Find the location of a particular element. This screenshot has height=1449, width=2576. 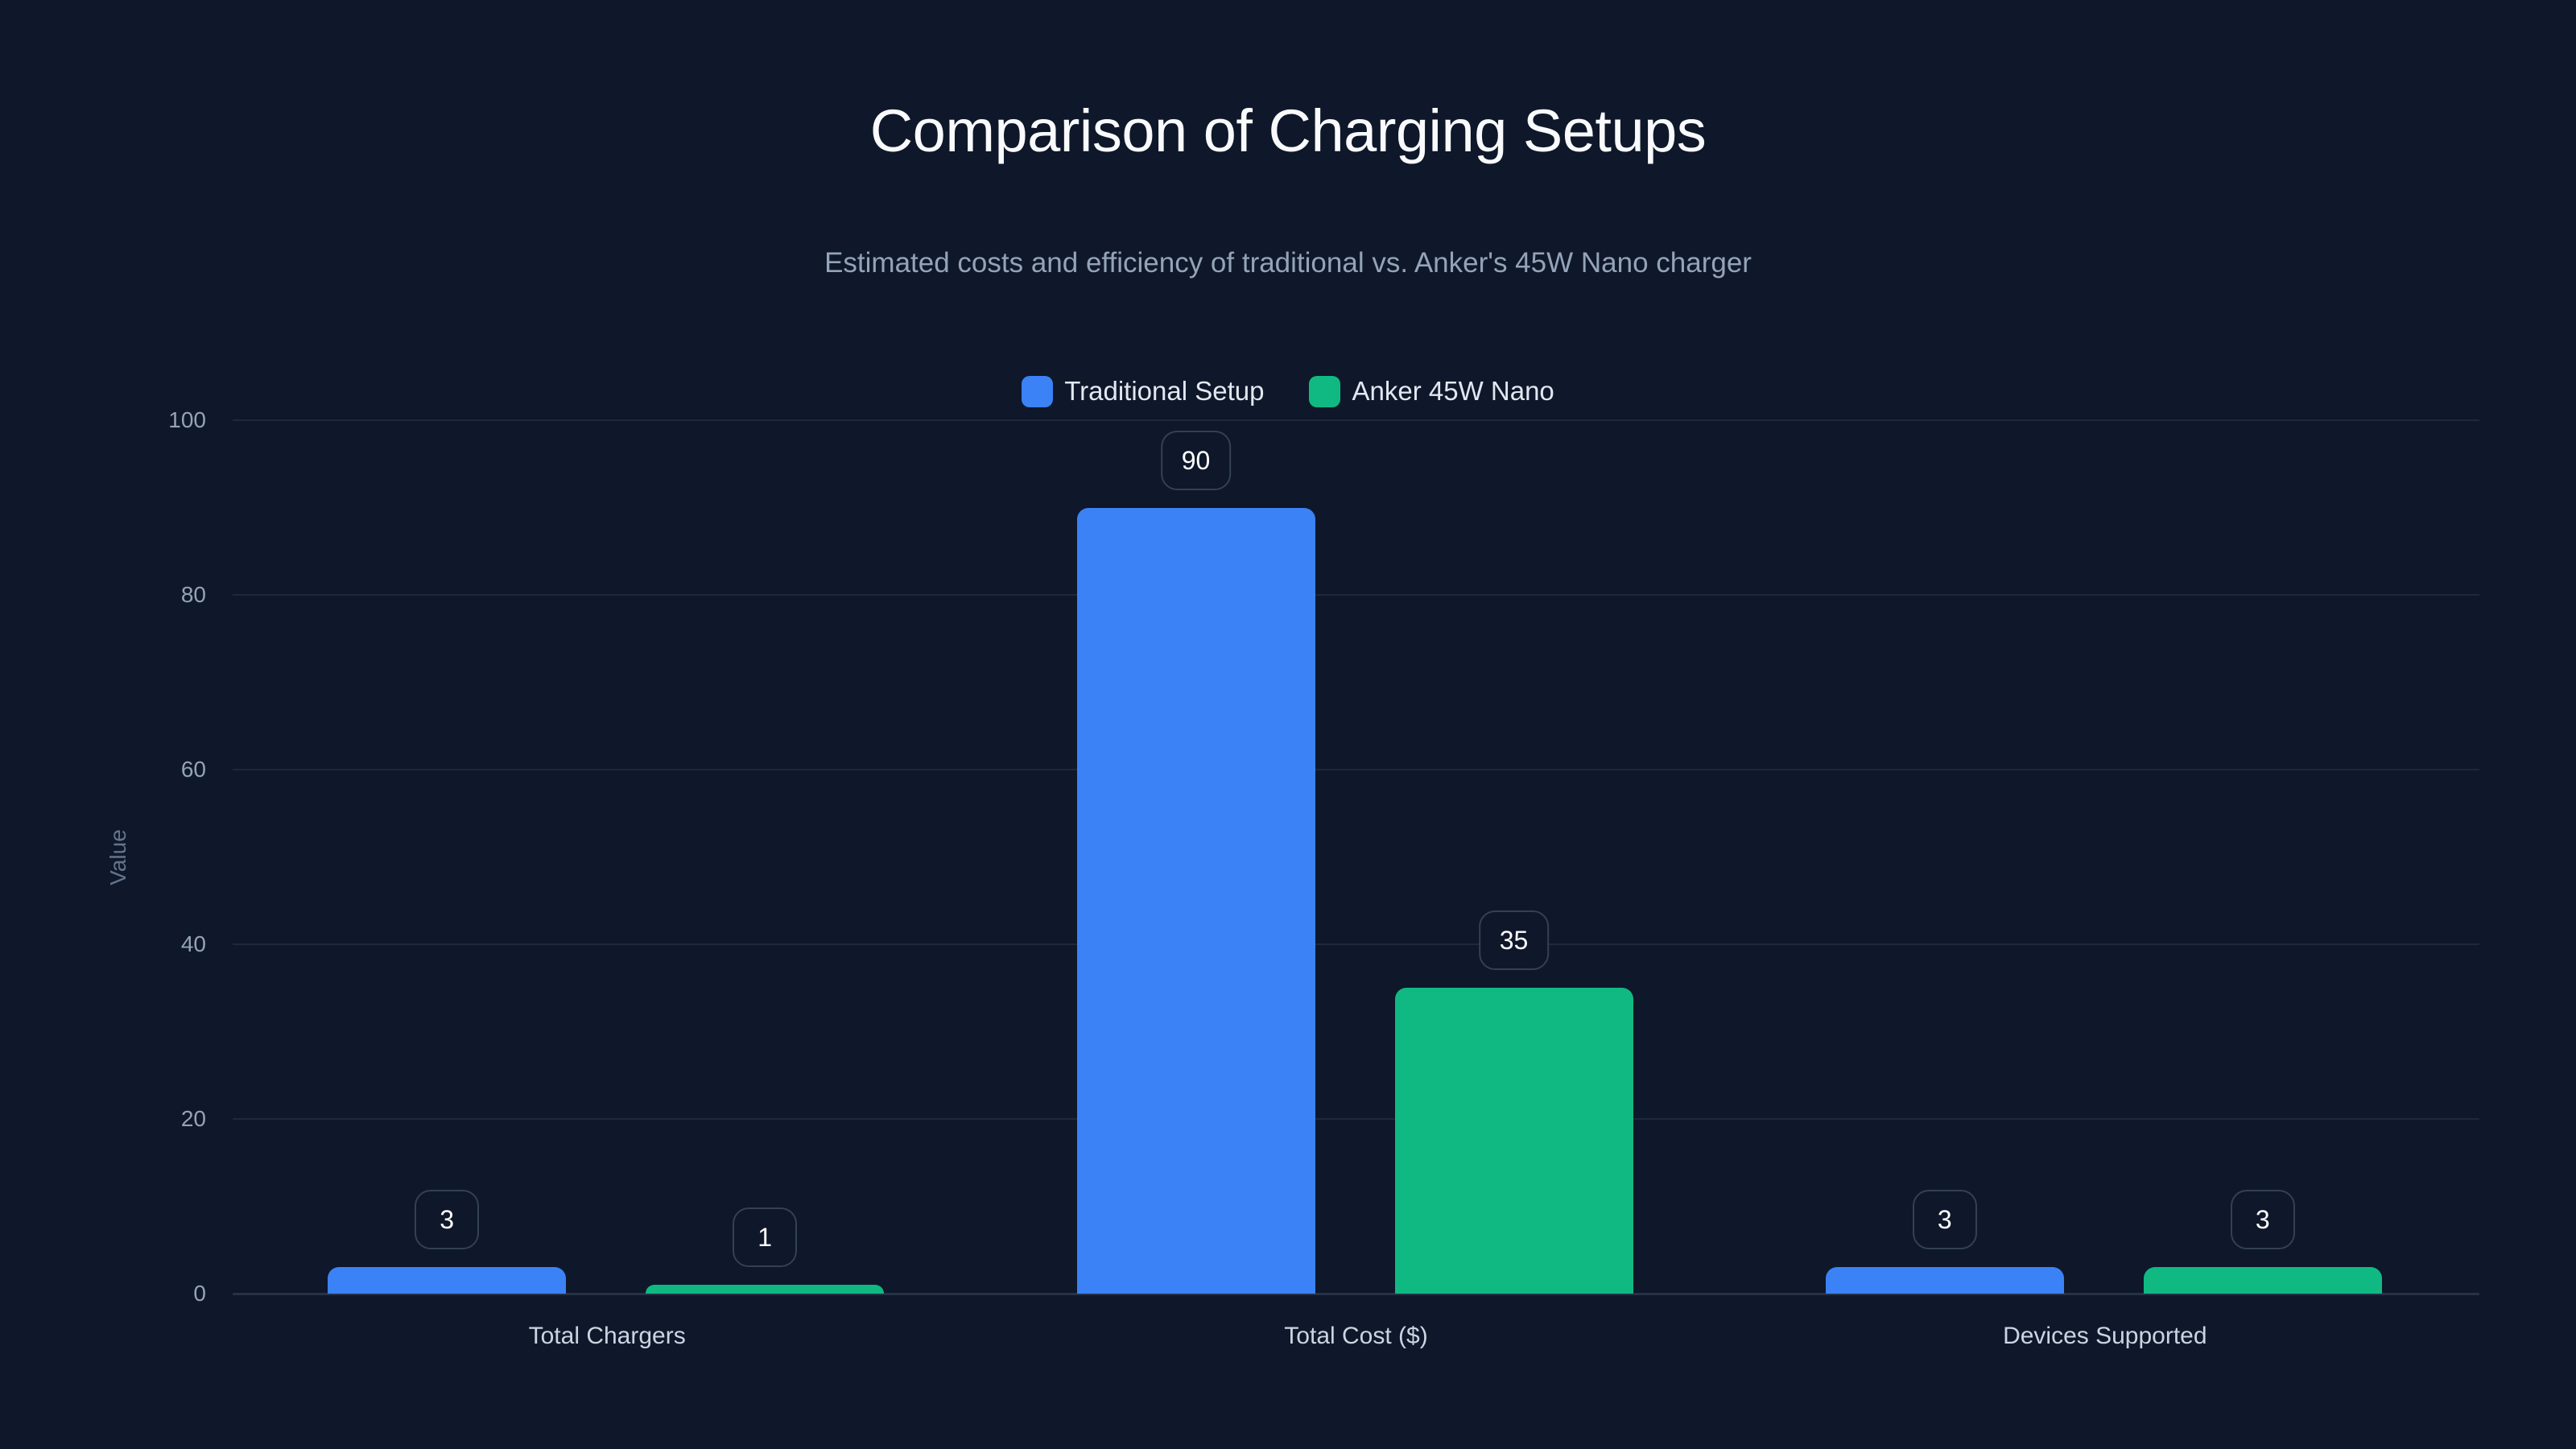

x-tick-label: Devices Supported is located at coordinates (2105, 1336).